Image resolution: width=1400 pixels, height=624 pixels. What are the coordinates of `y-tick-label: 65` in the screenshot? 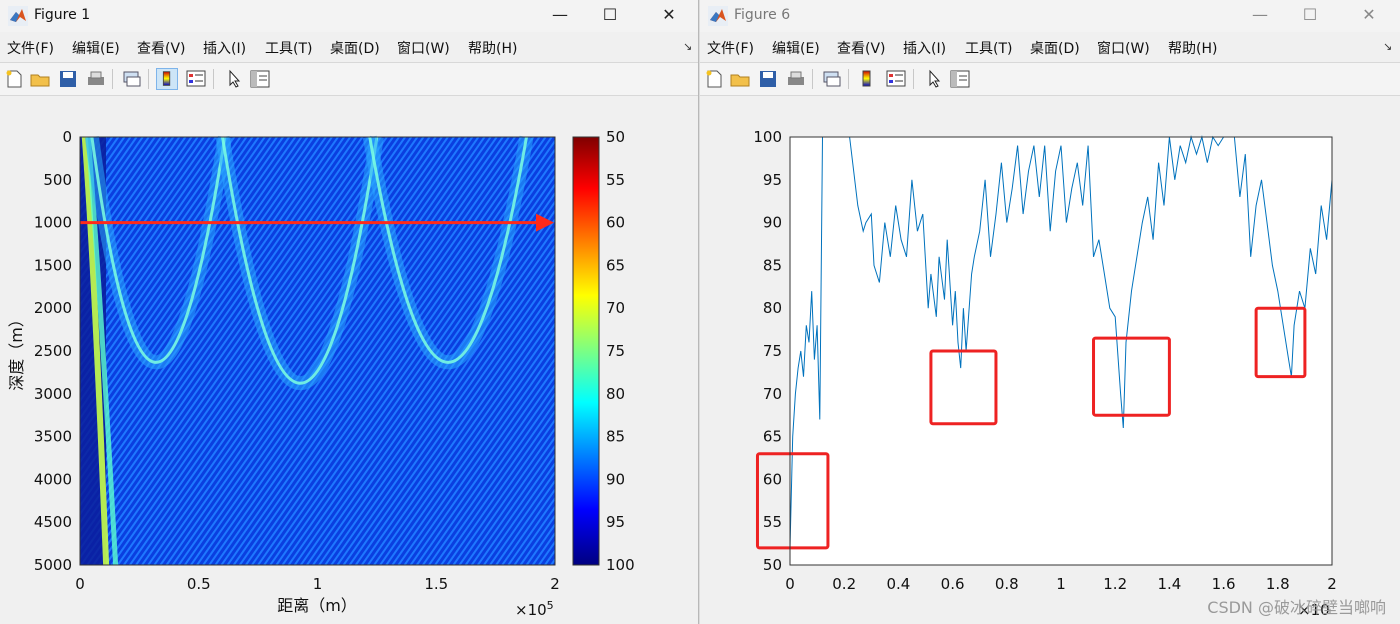 It's located at (772, 437).